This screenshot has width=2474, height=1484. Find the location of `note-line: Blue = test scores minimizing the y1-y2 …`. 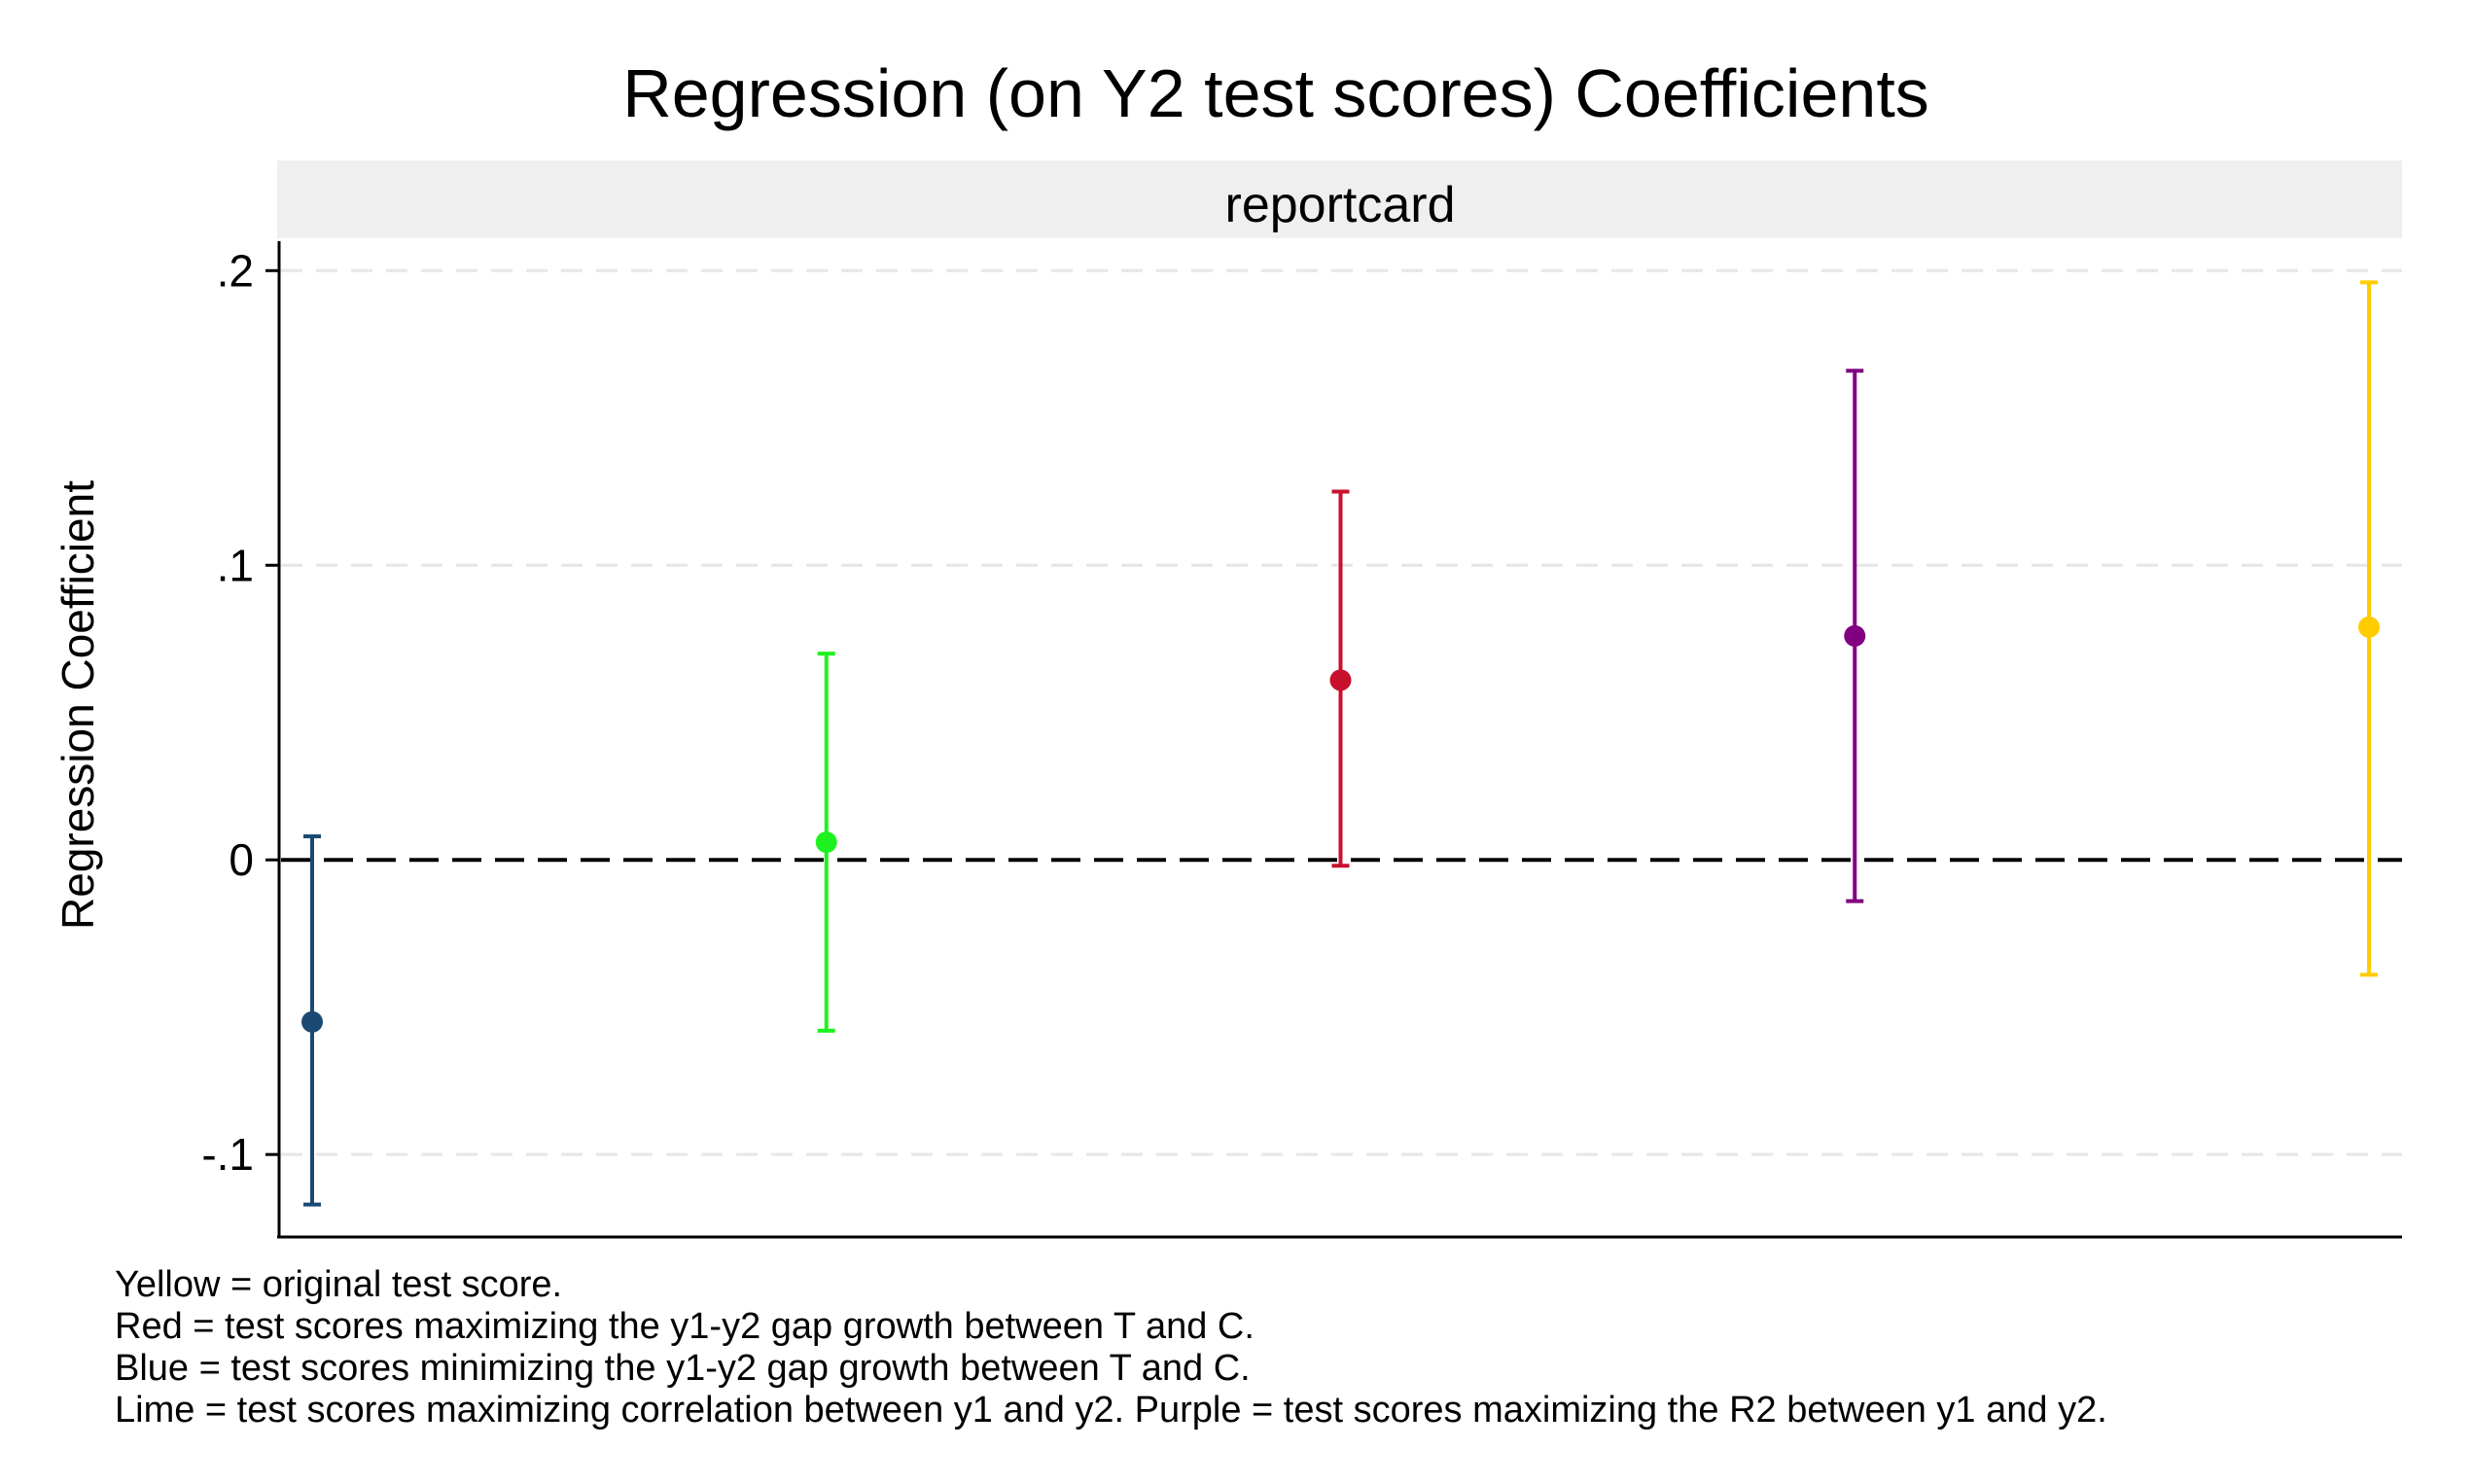

note-line: Blue = test scores minimizing the y1-y2 … is located at coordinates (683, 1369).